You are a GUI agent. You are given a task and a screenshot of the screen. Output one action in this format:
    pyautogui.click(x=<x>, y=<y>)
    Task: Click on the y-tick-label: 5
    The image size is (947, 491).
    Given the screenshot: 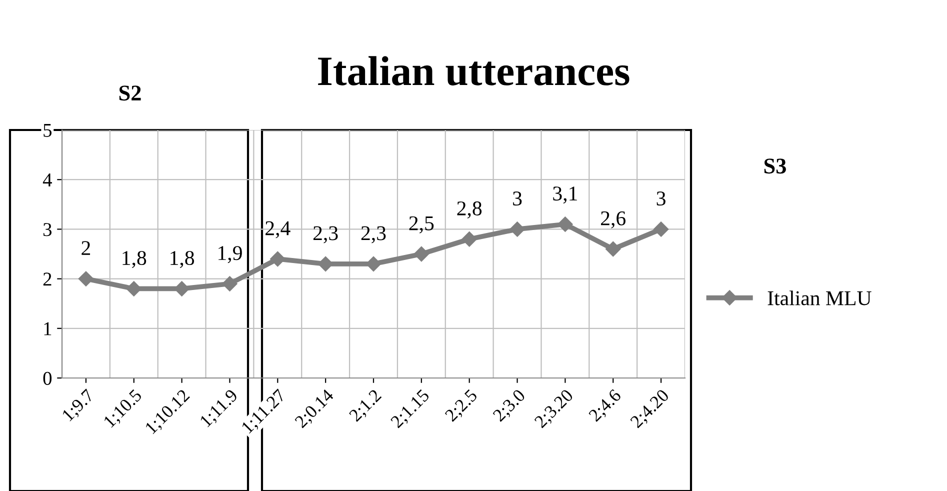 What is the action you would take?
    pyautogui.click(x=48, y=130)
    